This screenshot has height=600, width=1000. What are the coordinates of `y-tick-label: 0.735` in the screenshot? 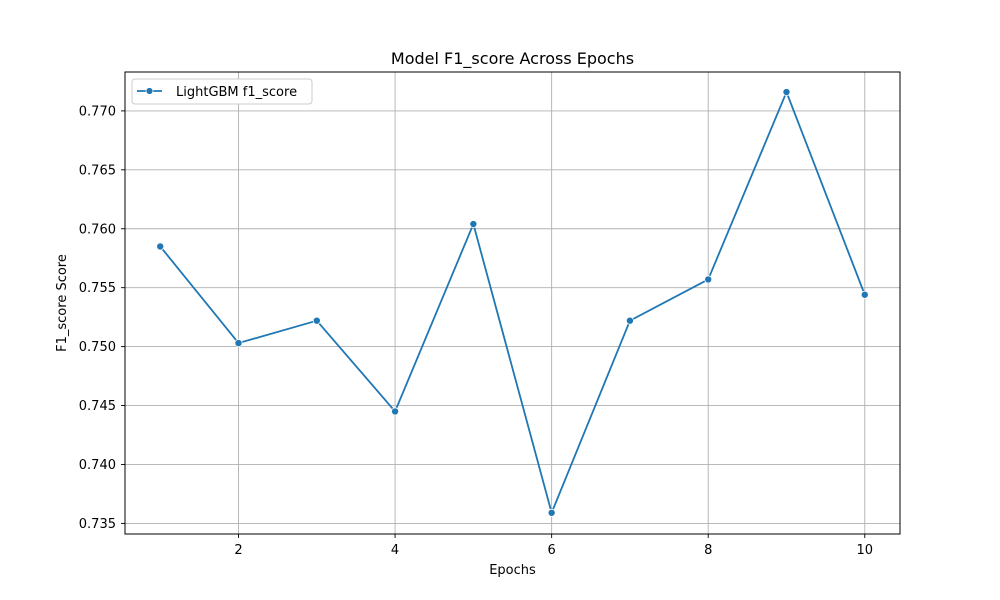 It's located at (97, 524).